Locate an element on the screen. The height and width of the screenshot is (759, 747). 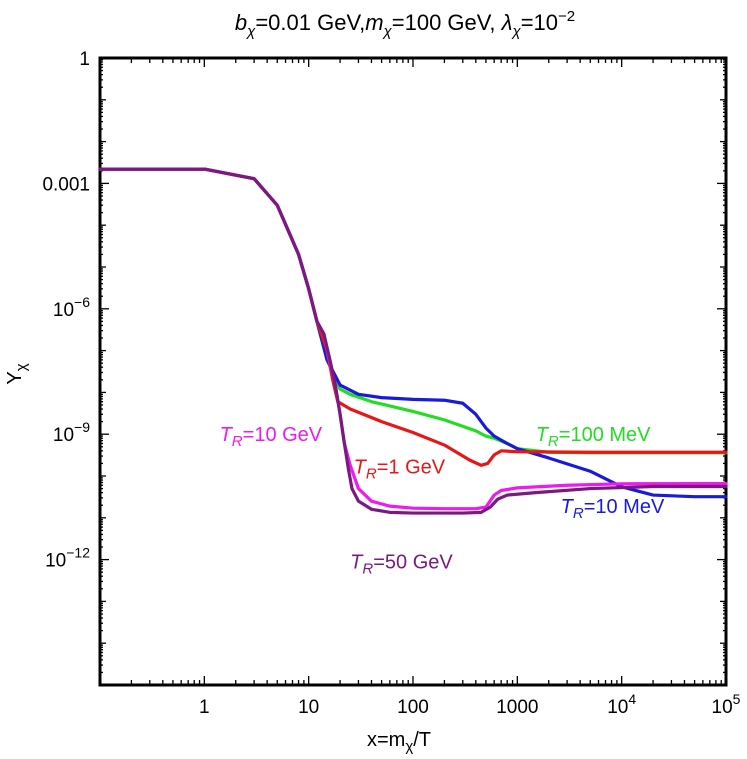
title-lambda: λ is located at coordinates (507, 22).